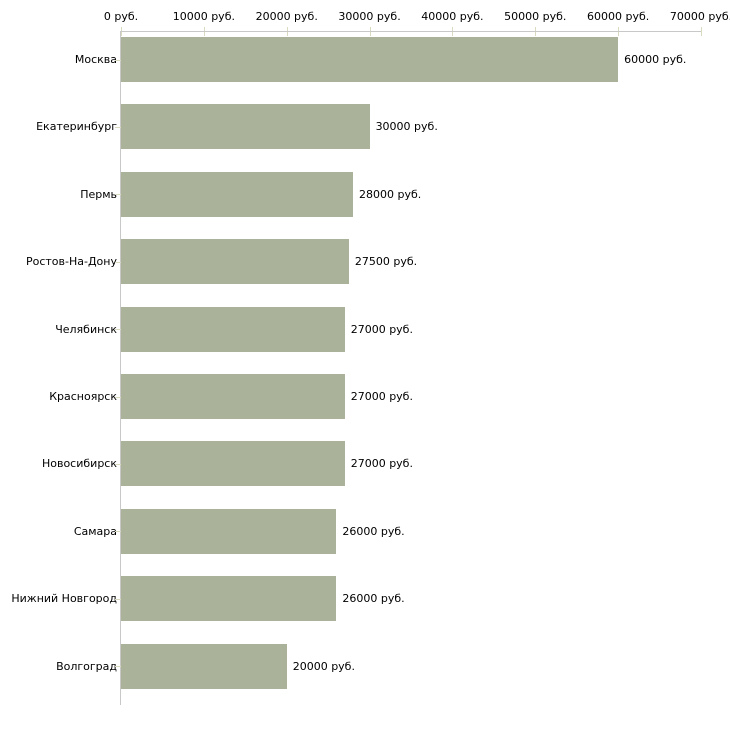 The image size is (730, 730). I want to click on category-label: Челябинск, so click(86, 329).